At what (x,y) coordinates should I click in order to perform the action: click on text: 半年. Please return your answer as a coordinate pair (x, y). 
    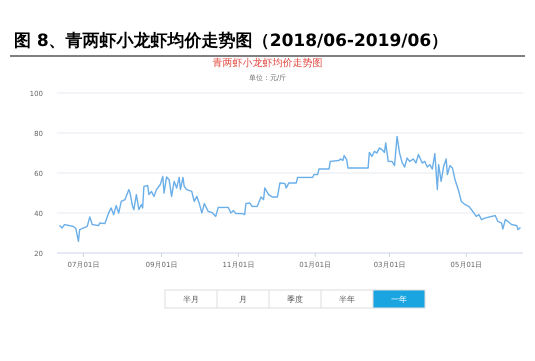
    Looking at the image, I should click on (347, 299).